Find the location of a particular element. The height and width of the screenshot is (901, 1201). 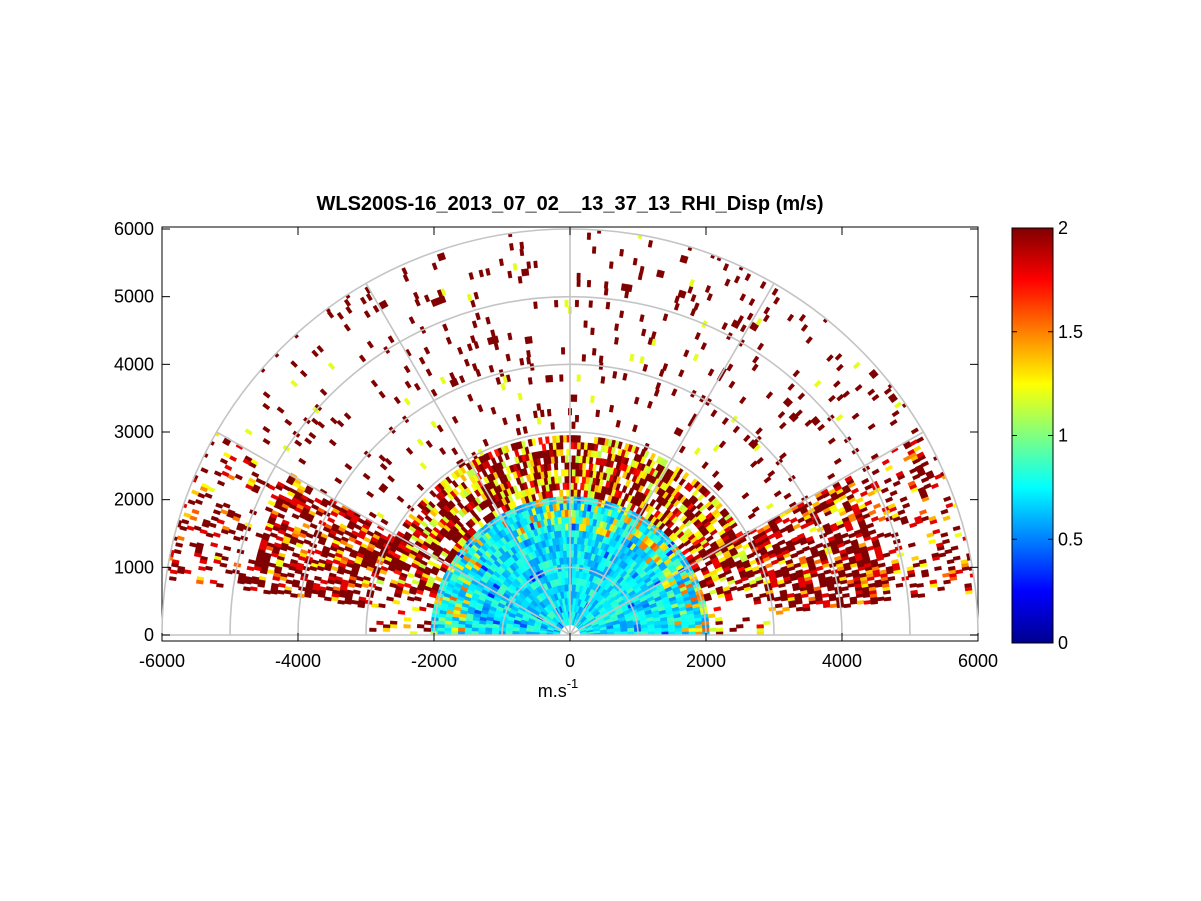

x-axis-label-base: m.s is located at coordinates (552, 691).